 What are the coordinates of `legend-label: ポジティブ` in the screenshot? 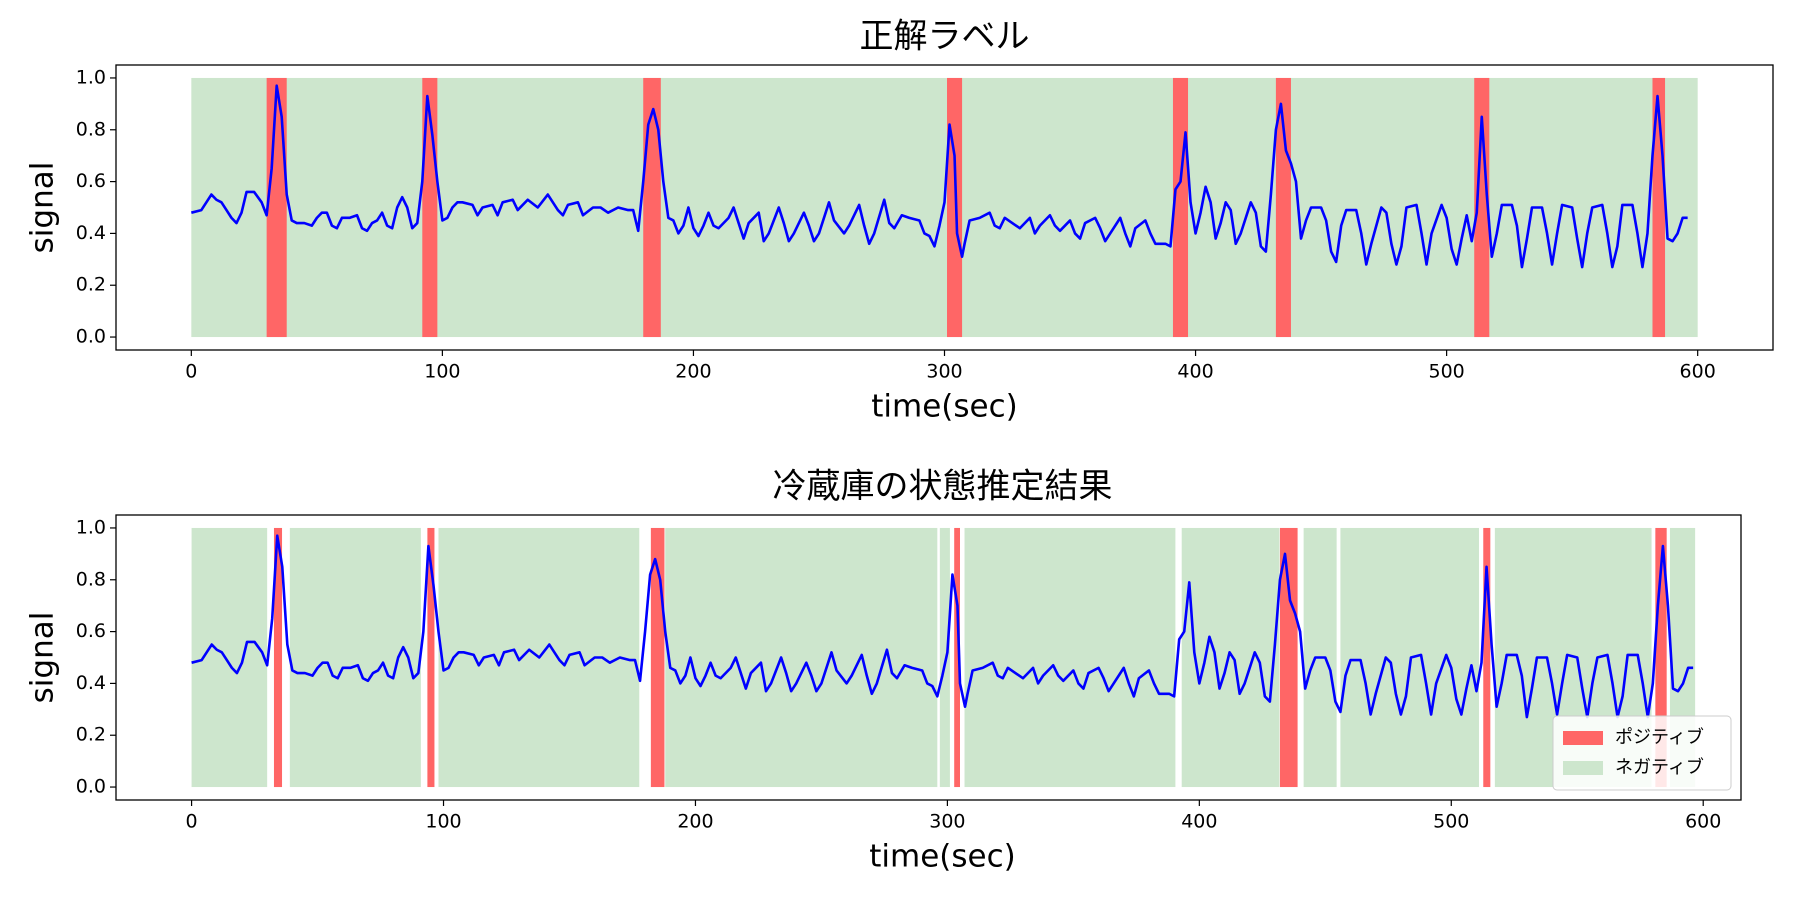 It's located at (1659, 737).